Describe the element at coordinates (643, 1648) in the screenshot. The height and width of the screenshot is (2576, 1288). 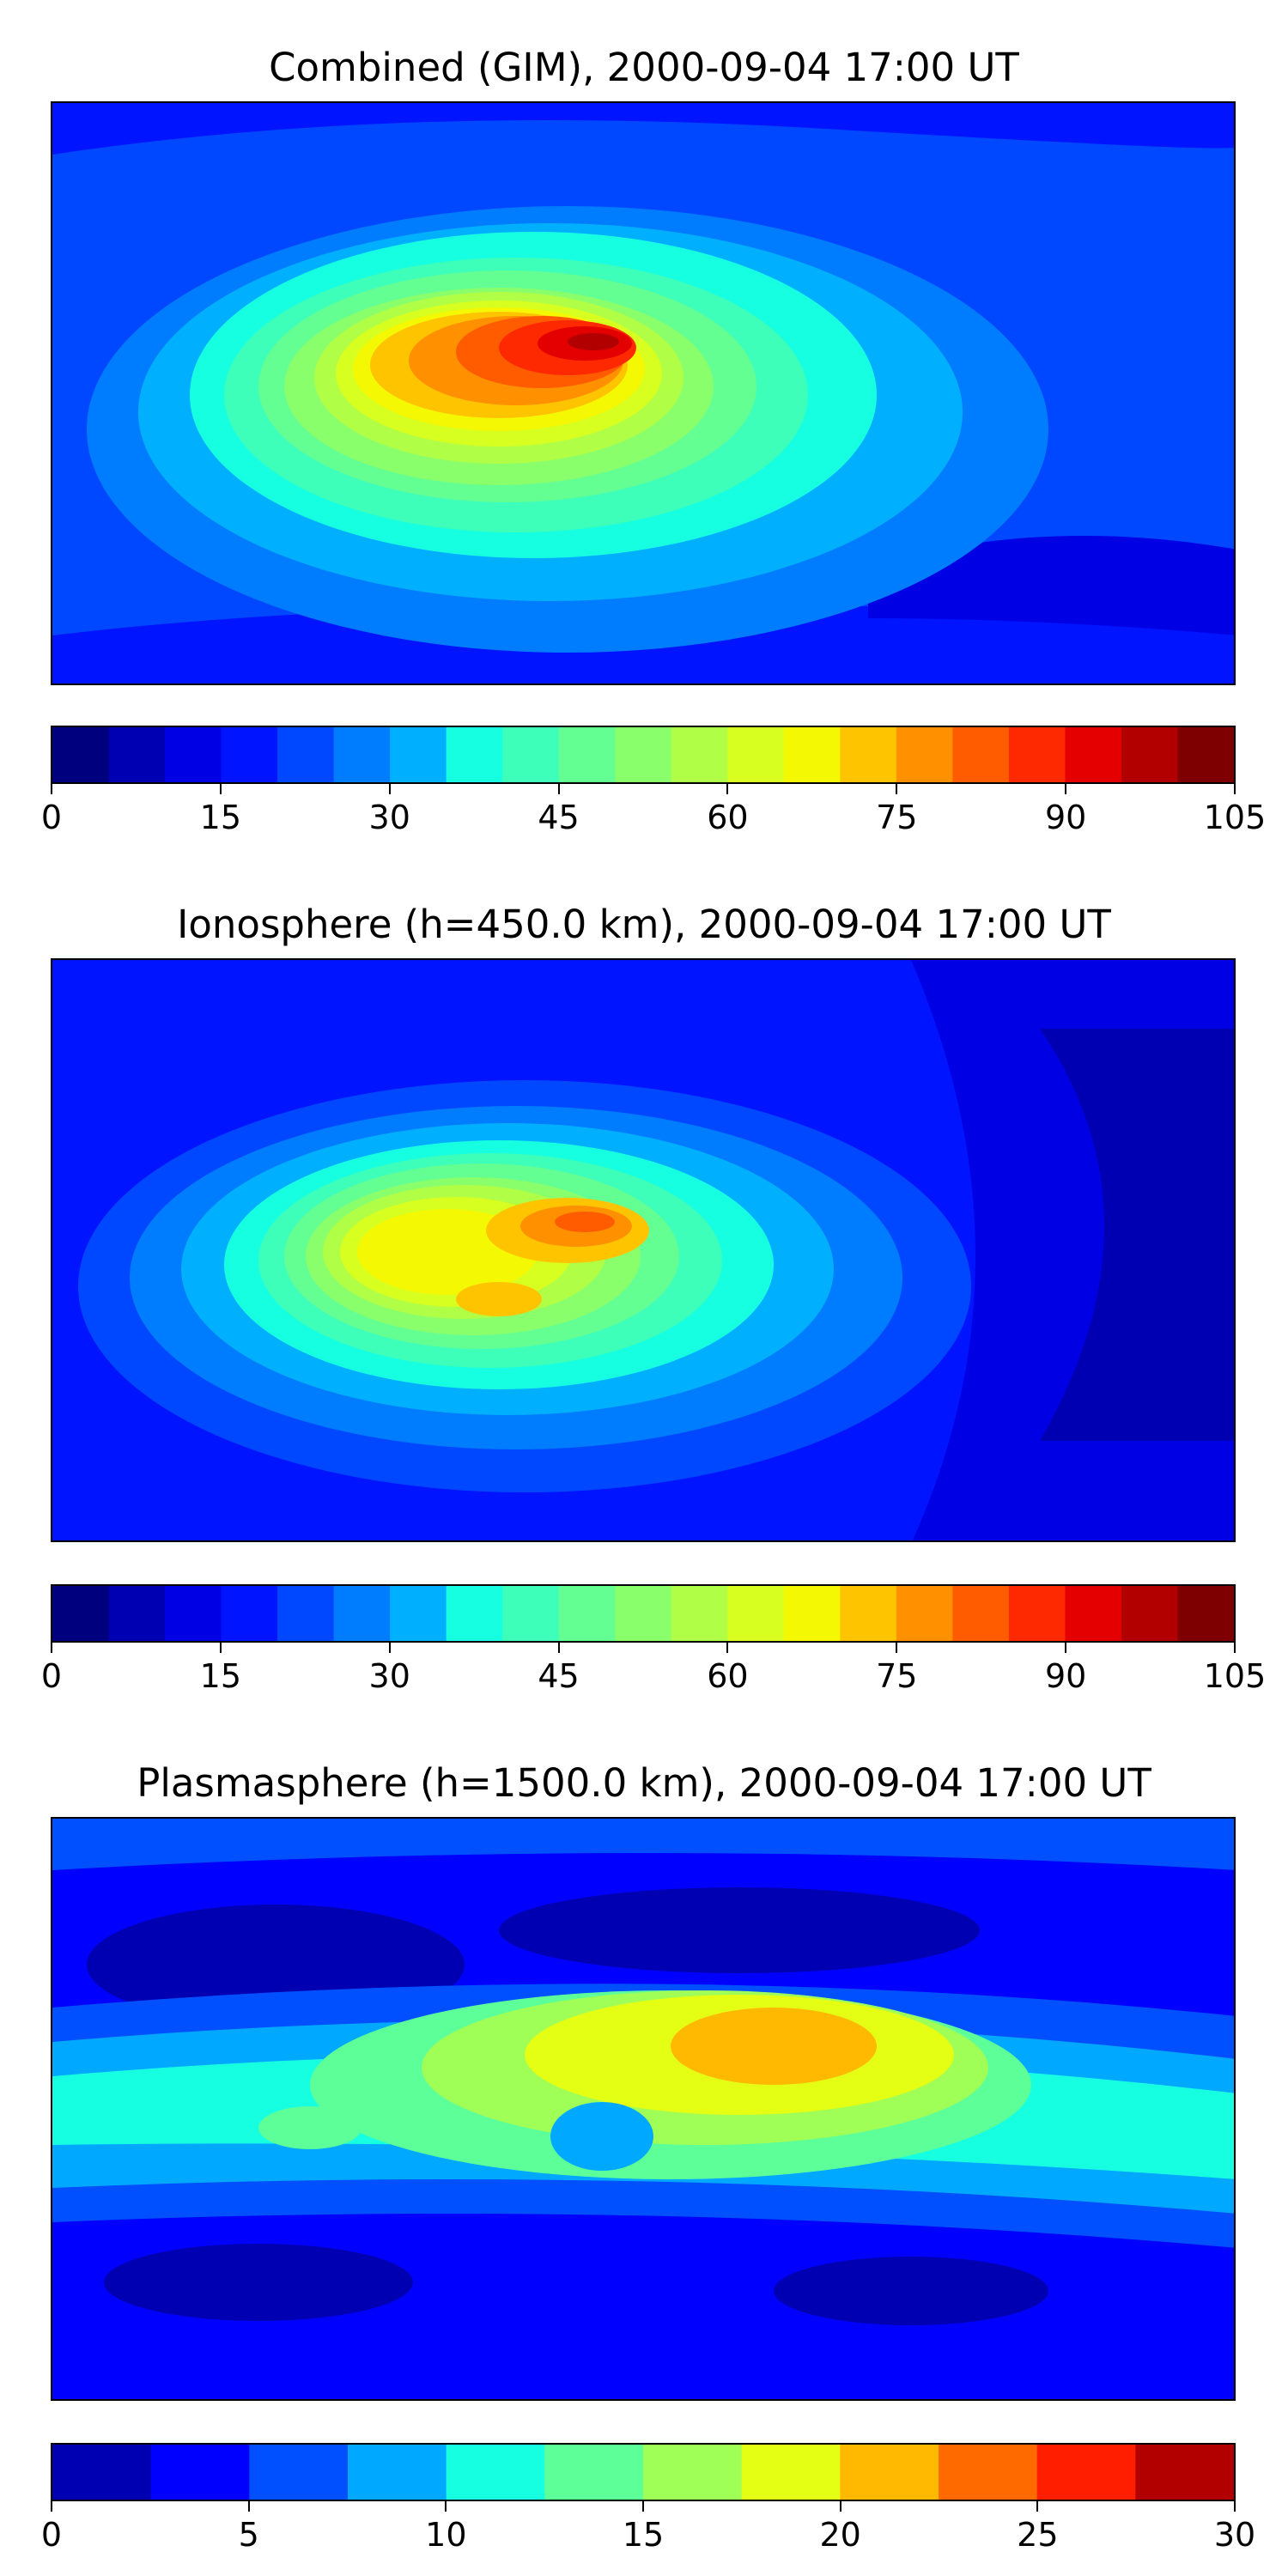
I see `colorbar-ticks-ionosphere` at that location.